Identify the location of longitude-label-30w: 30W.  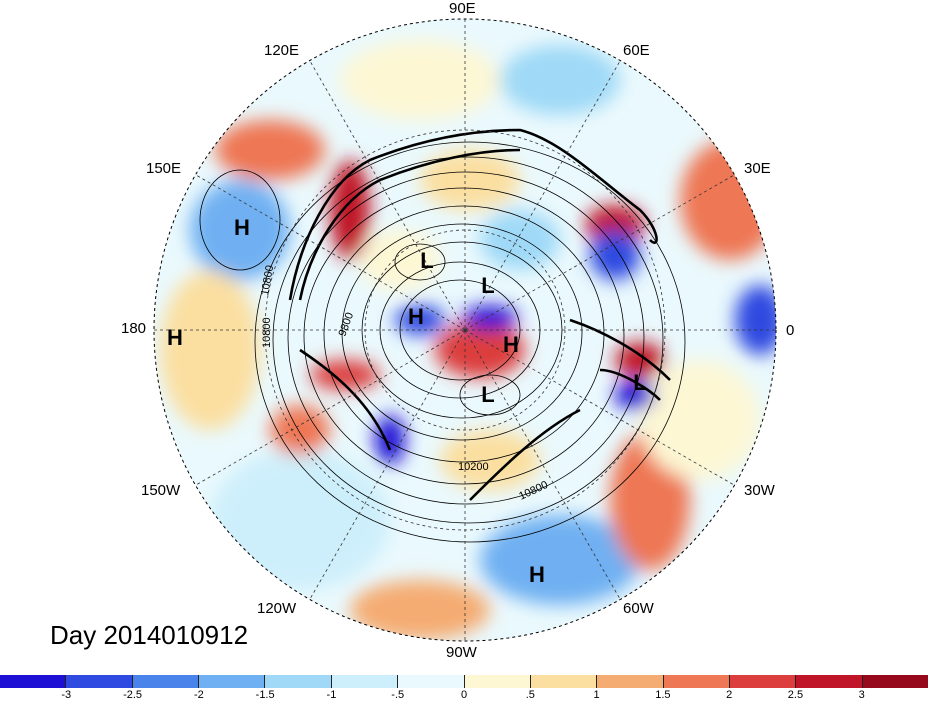
(759, 490).